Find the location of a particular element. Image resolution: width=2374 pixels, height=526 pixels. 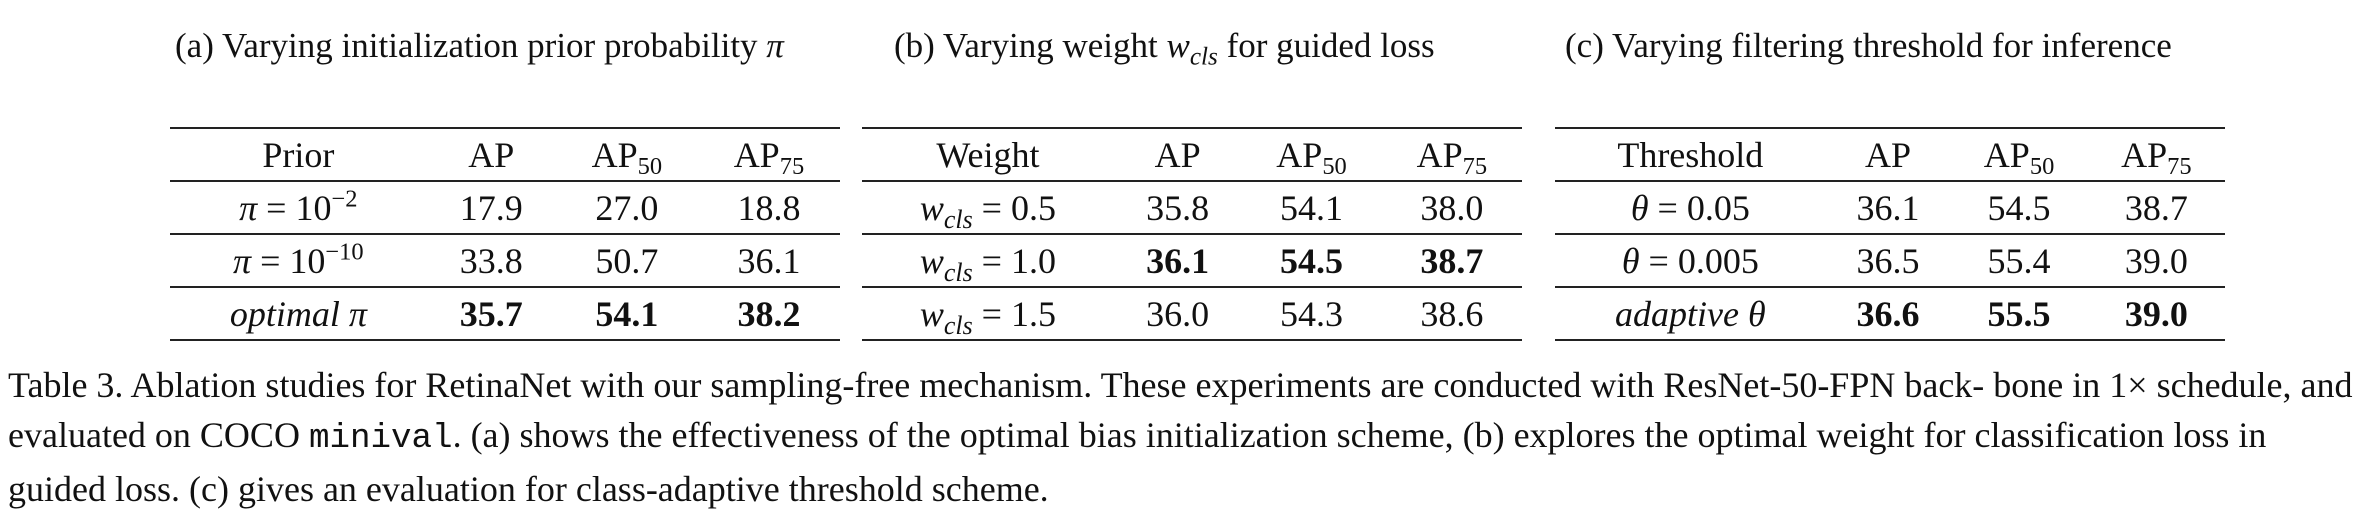

setting-cell: wcls = 1.5 is located at coordinates (988, 314).